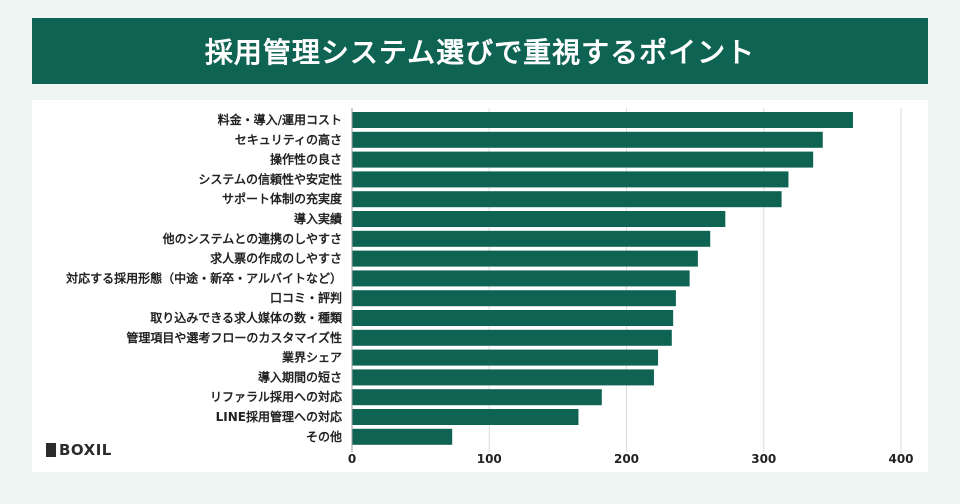 The width and height of the screenshot is (960, 504). Describe the element at coordinates (203, 277) in the screenshot. I see `category-label: 対応する採用形態（中途・新卒・アルバイトなど）` at that location.